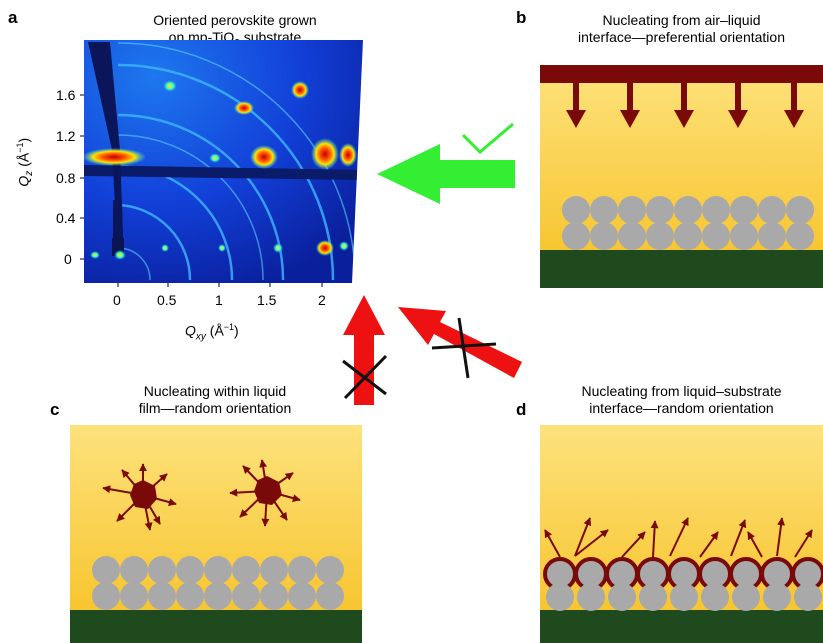 This screenshot has height=643, width=823. I want to click on y-tick-4: 0.4, so click(66, 218).